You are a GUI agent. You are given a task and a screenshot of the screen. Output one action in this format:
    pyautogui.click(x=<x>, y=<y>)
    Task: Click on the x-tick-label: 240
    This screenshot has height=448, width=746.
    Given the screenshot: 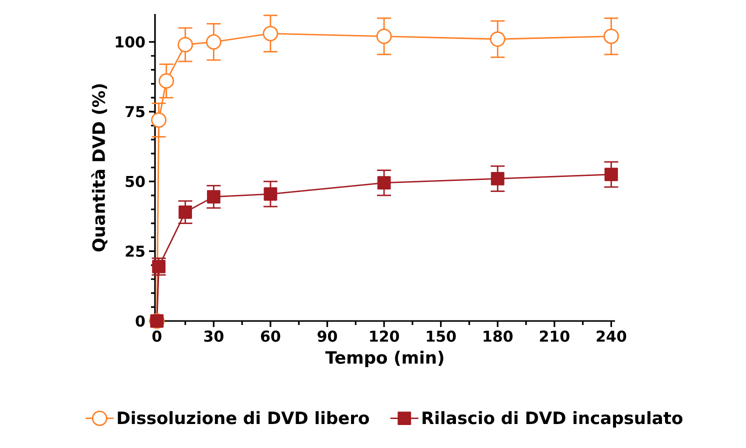 What is the action you would take?
    pyautogui.click(x=611, y=336)
    